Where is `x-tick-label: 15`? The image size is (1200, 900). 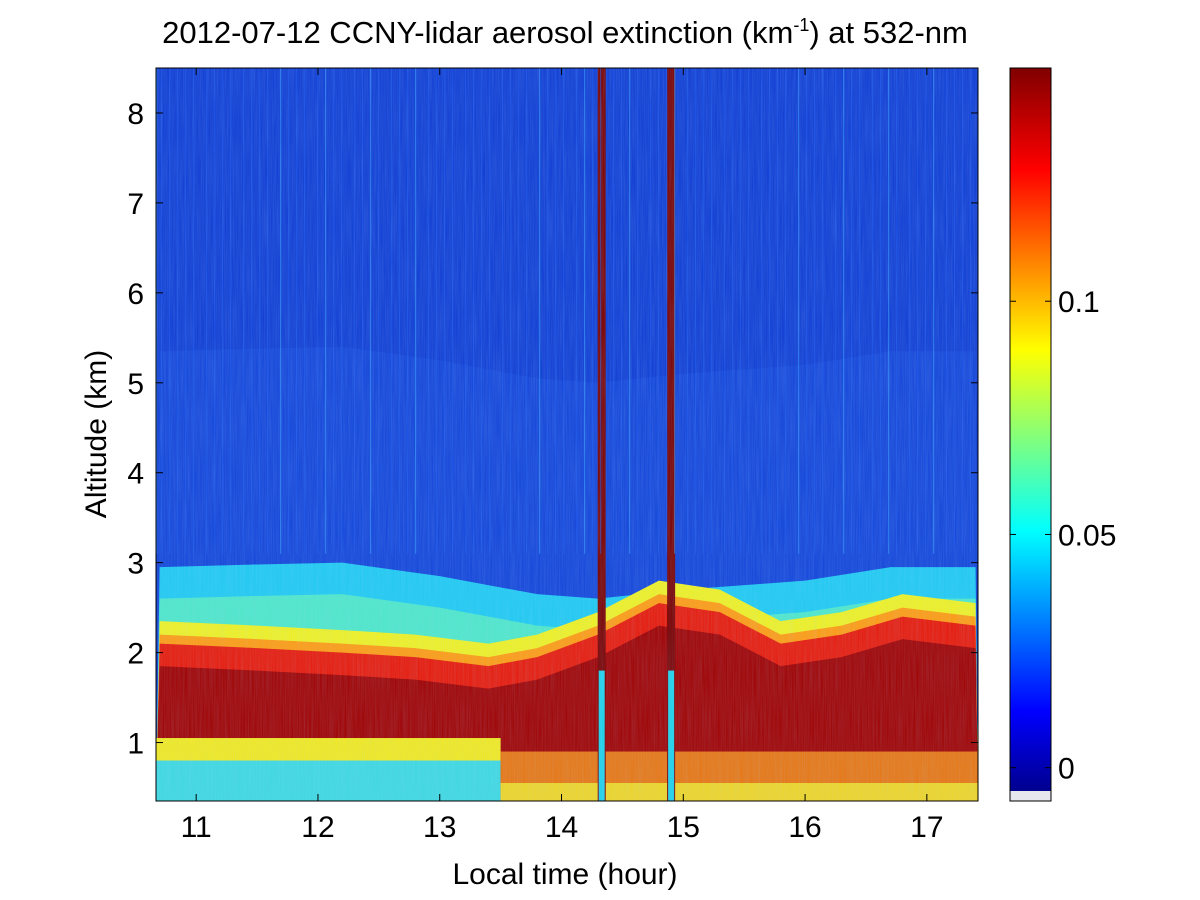 x-tick-label: 15 is located at coordinates (683, 827).